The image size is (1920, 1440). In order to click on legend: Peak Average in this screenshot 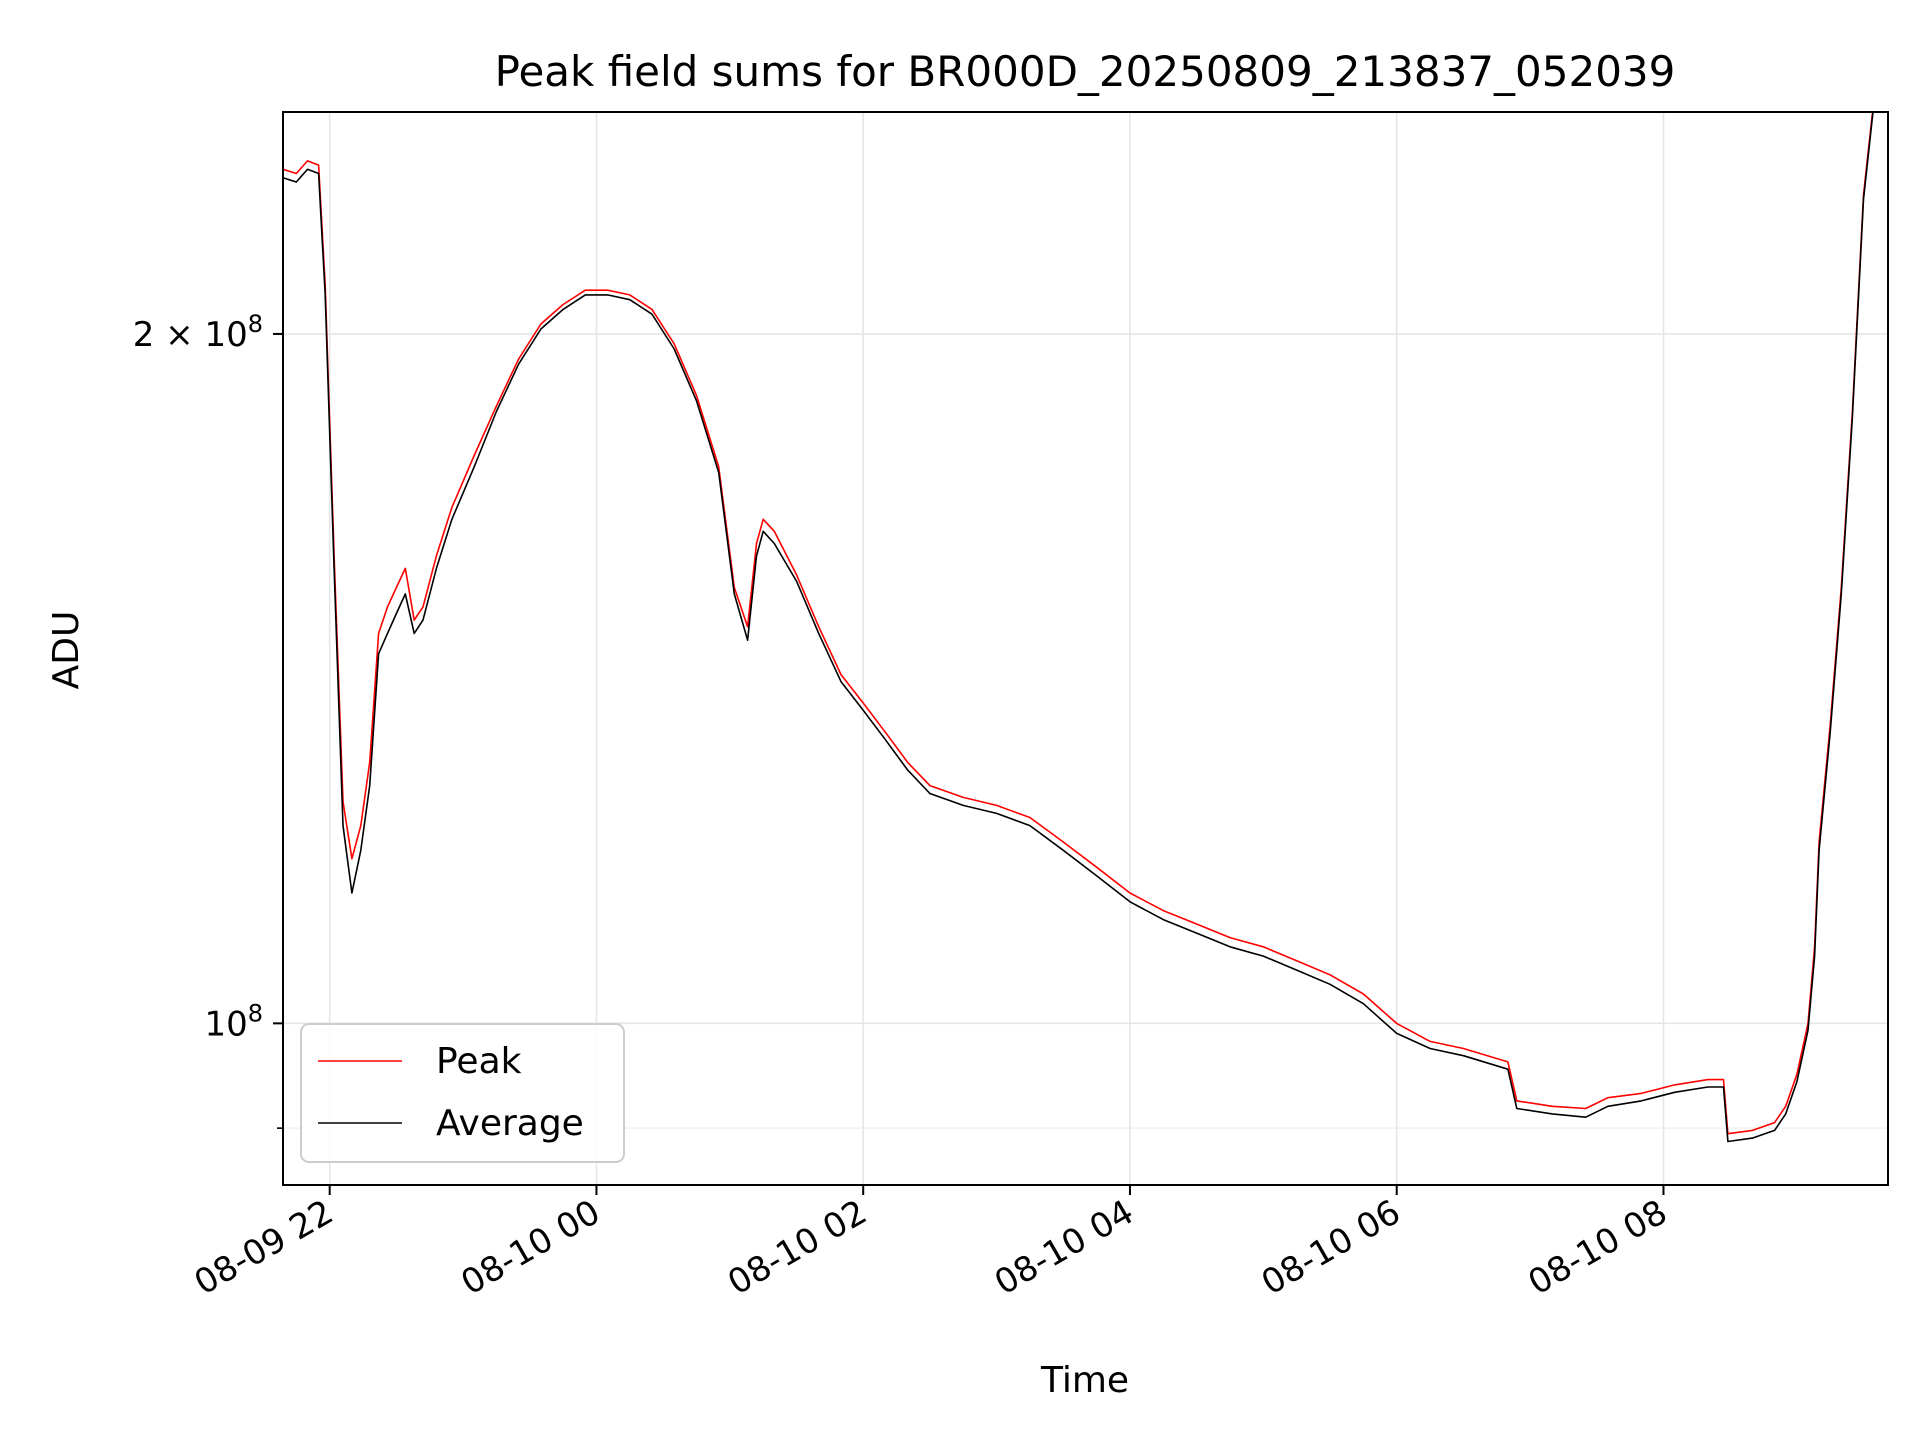, I will do `click(462, 1093)`.